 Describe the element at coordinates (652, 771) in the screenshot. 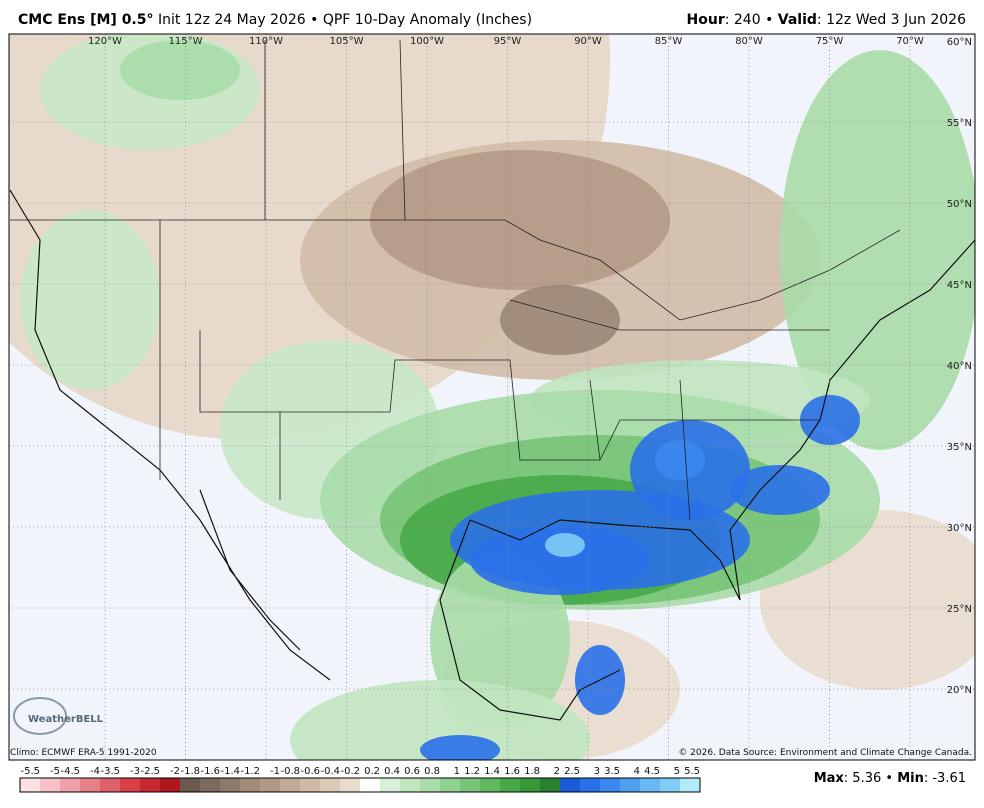

I see `colorbar-label: 4.5` at that location.